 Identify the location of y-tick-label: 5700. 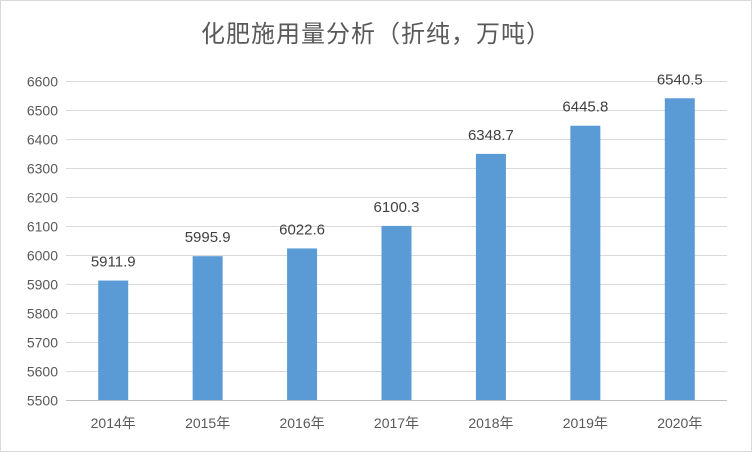
(42, 343).